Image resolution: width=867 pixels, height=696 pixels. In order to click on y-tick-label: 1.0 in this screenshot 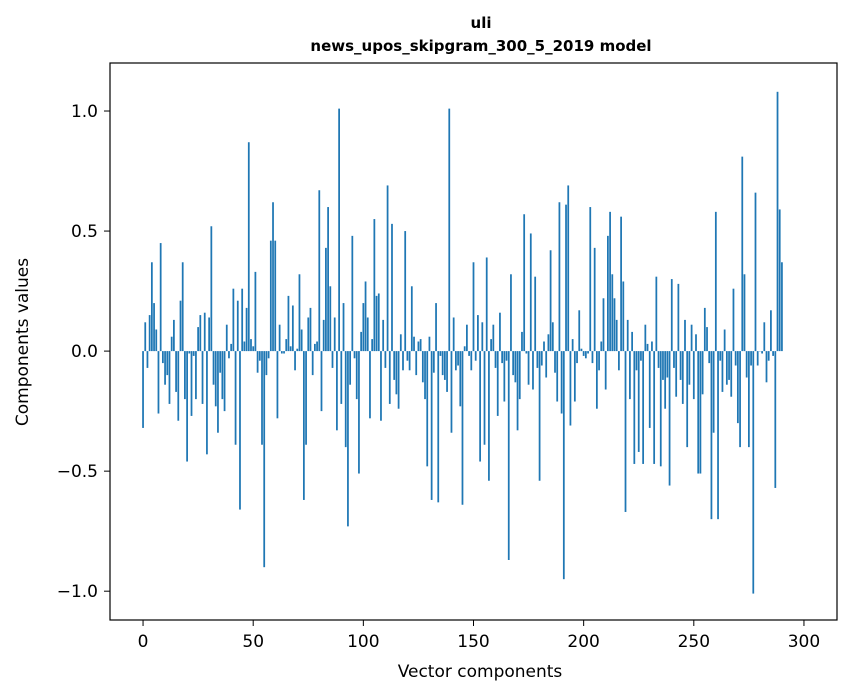, I will do `click(84, 112)`.